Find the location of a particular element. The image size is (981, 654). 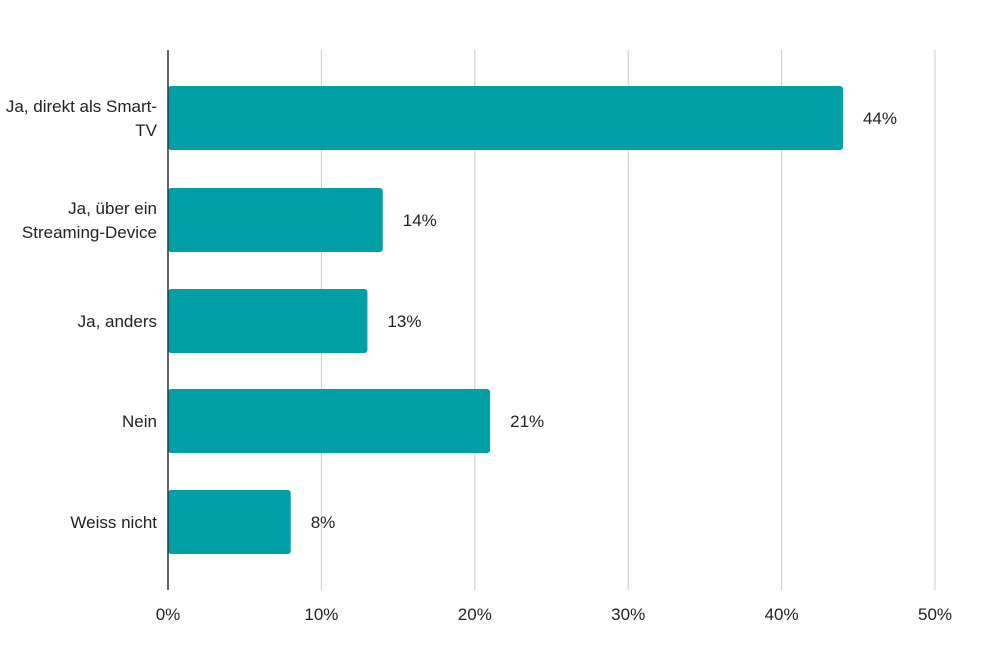

x-tick-label: 10% is located at coordinates (321, 614).